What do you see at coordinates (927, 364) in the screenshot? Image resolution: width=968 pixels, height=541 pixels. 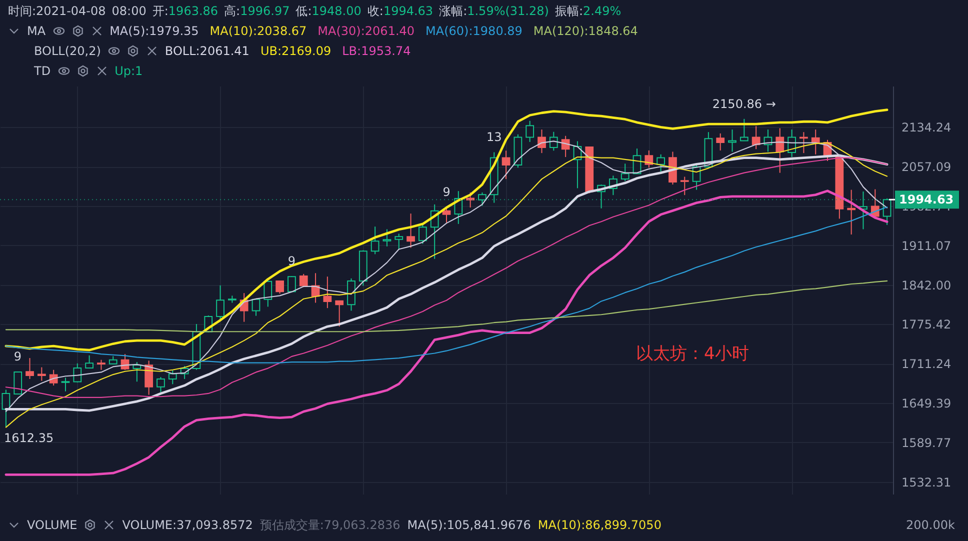 I see `y-tick-label: 1711.24` at bounding box center [927, 364].